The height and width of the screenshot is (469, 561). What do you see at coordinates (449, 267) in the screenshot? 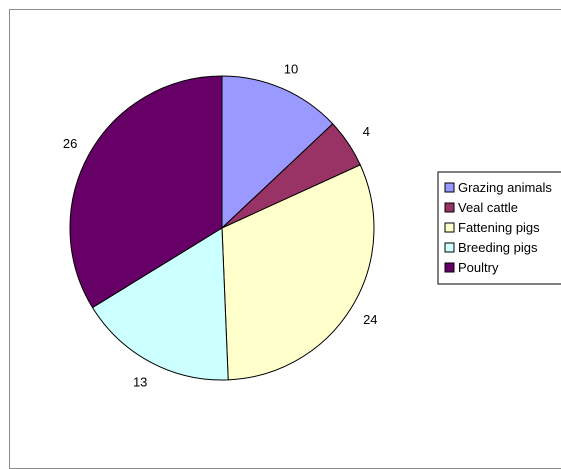
I see `legend-swatch-poultry` at bounding box center [449, 267].